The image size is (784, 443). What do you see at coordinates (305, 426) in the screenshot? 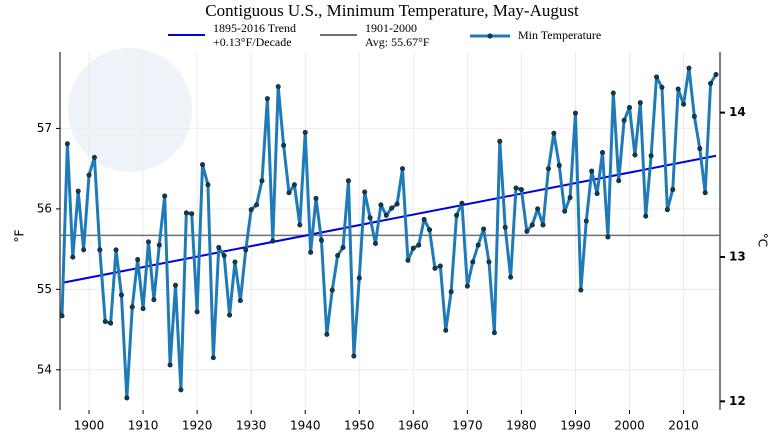
I see `x-tick-label: 1940` at bounding box center [305, 426].